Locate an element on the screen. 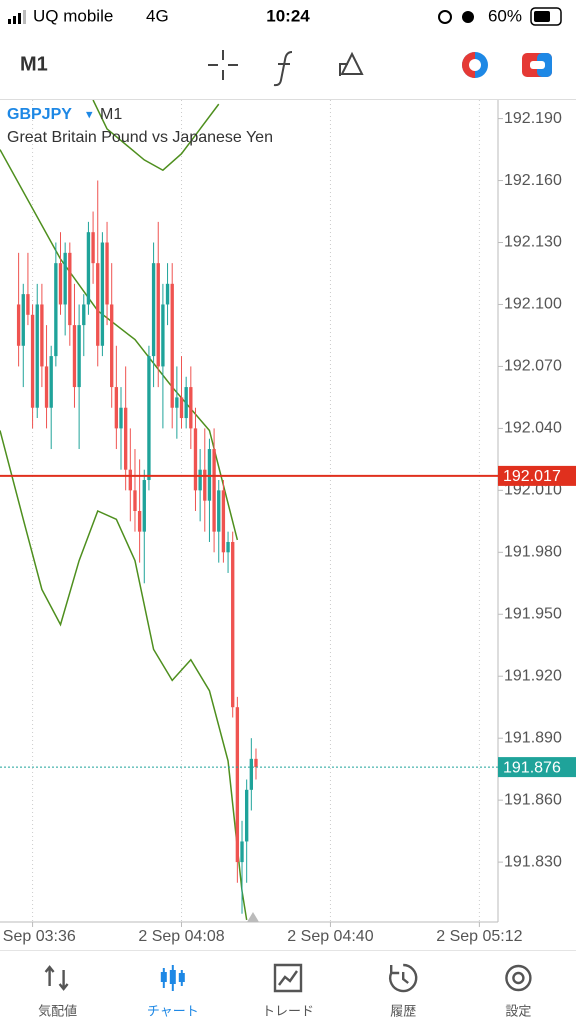 This screenshot has height=1024, width=576. tab: 設定 is located at coordinates (518, 991).